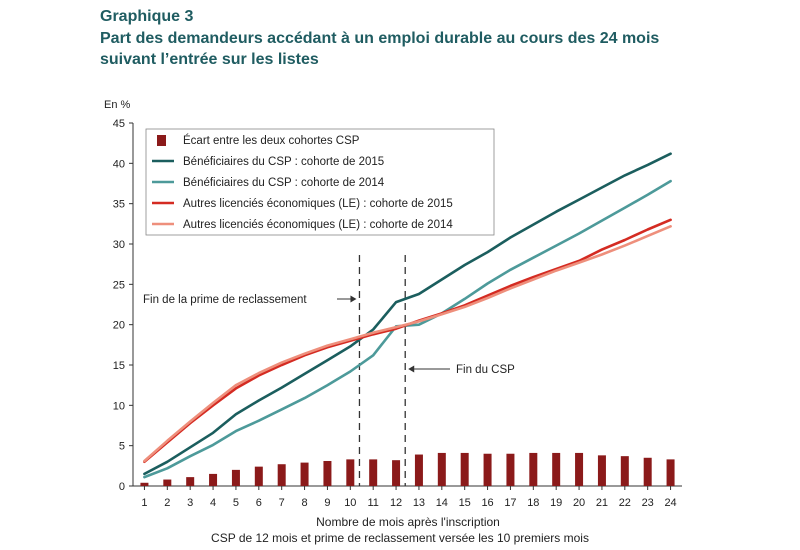  What do you see at coordinates (122, 447) in the screenshot?
I see `y-tick-label: 5` at bounding box center [122, 447].